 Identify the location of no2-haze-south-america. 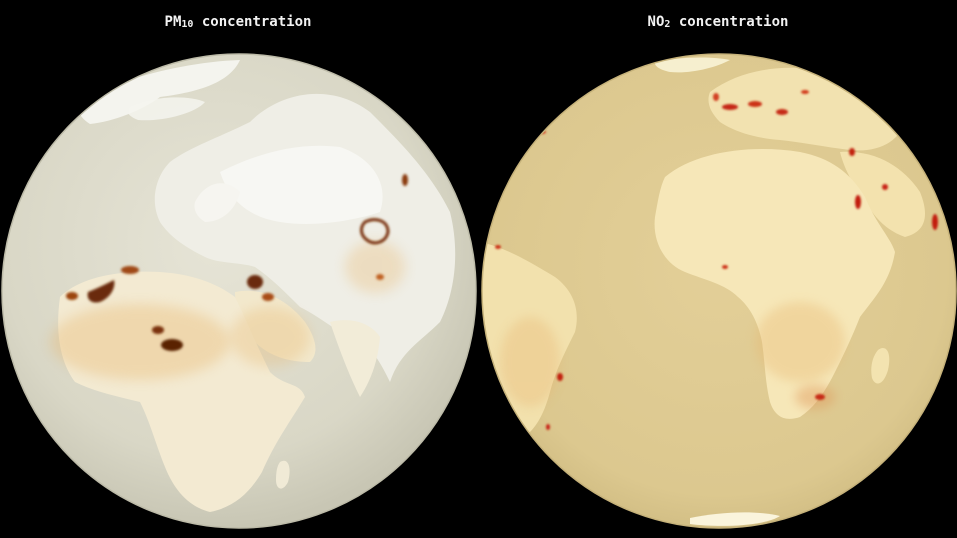
(530, 362).